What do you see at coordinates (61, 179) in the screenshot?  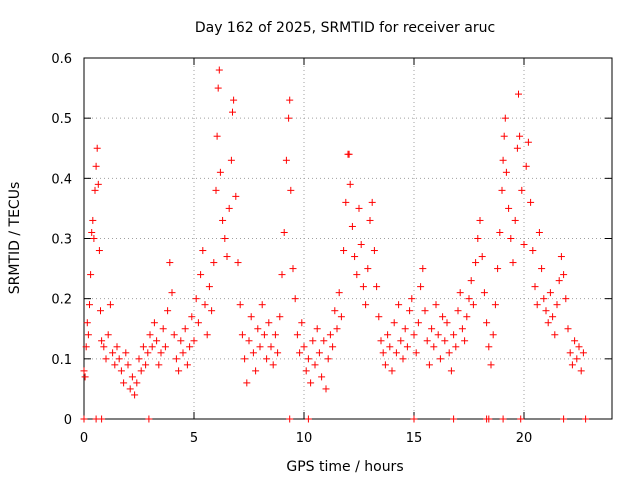 I see `y-tick-label: 0.4` at bounding box center [61, 179].